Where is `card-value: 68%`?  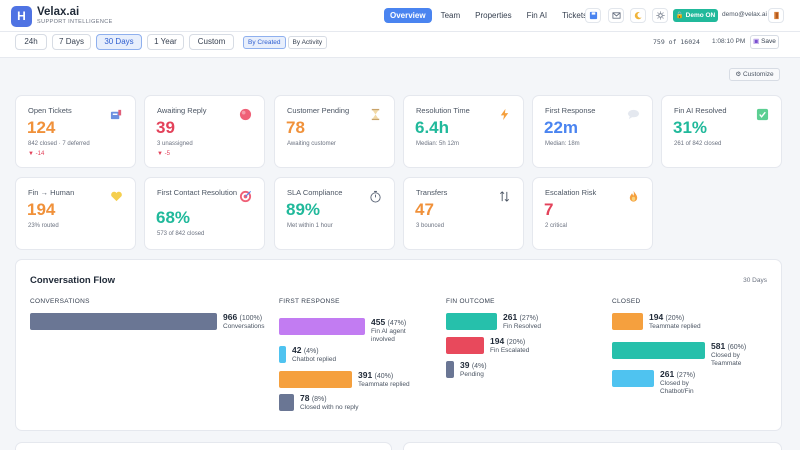 card-value: 68% is located at coordinates (173, 217).